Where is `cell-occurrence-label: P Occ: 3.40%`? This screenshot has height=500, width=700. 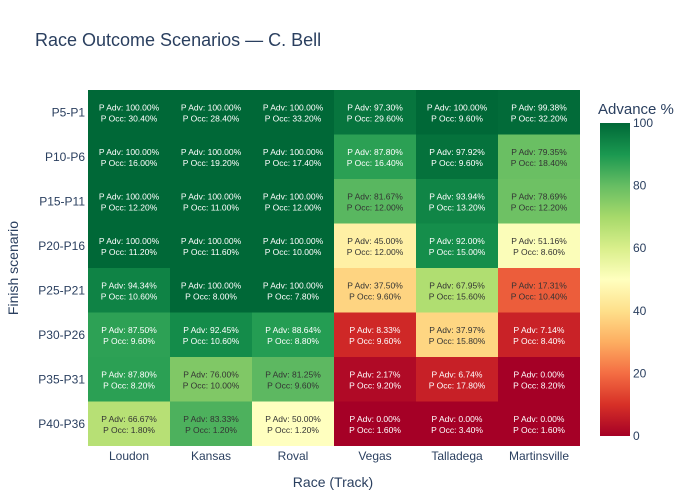
cell-occurrence-label: P Occ: 3.40% is located at coordinates (457, 430).